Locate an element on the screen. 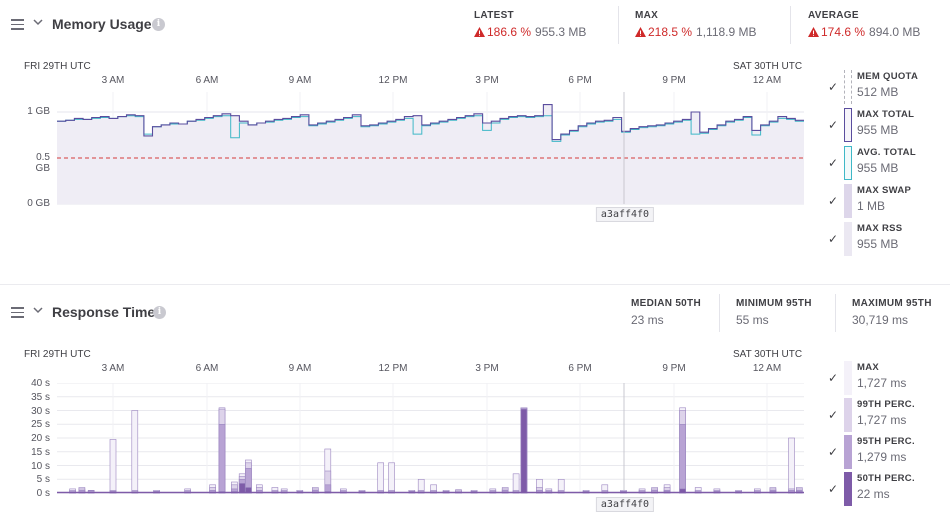 The width and height of the screenshot is (950, 527). legend-value: 1,279 ms is located at coordinates (882, 457).